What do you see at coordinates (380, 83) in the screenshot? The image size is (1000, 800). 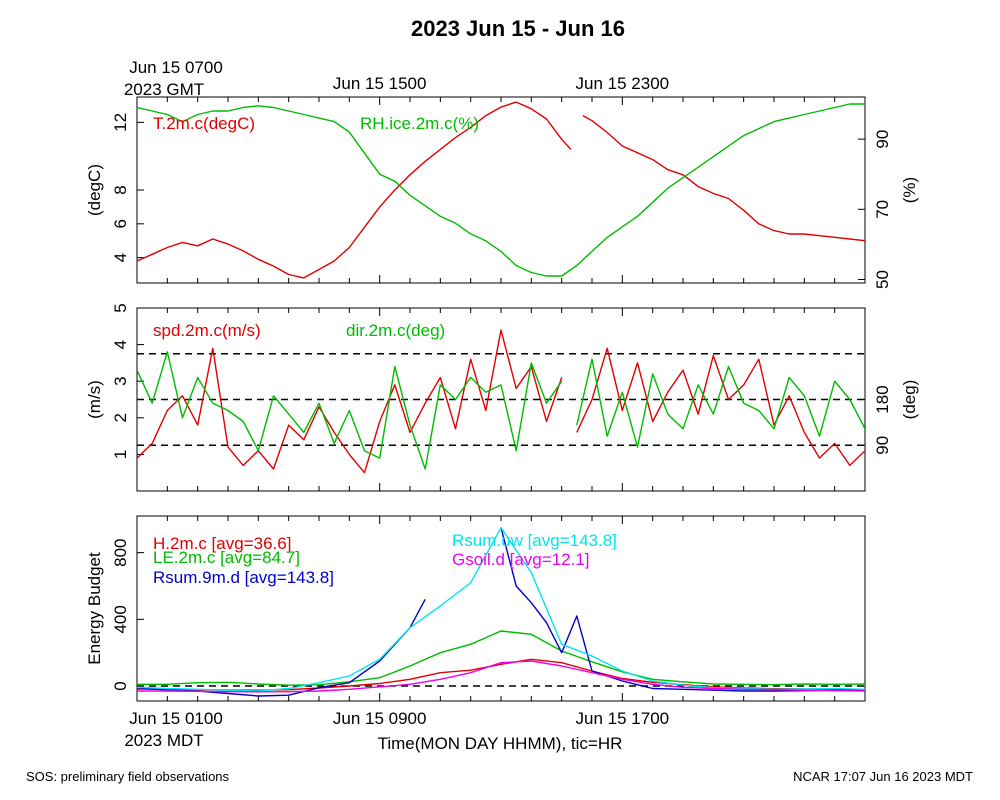 I see `gmt-time-label: Jun 15 1500` at bounding box center [380, 83].